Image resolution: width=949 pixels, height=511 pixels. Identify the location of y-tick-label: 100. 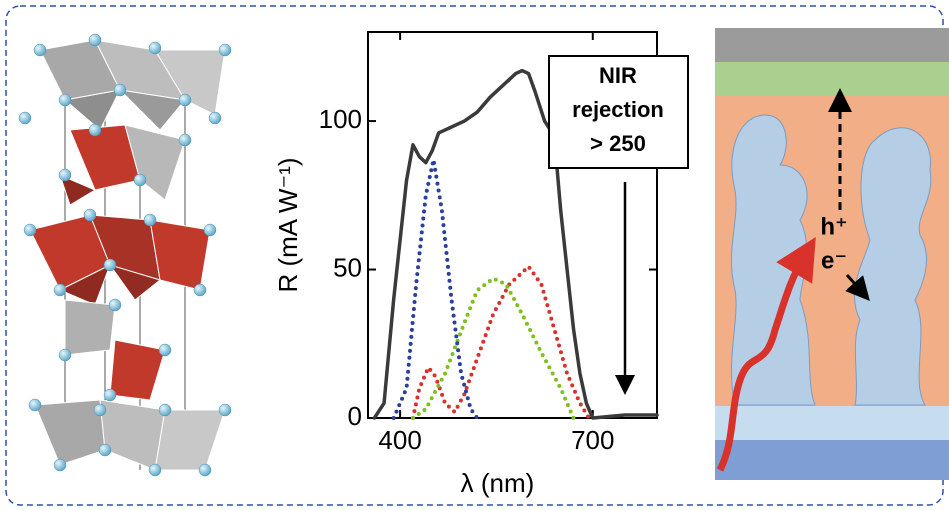
(340, 119).